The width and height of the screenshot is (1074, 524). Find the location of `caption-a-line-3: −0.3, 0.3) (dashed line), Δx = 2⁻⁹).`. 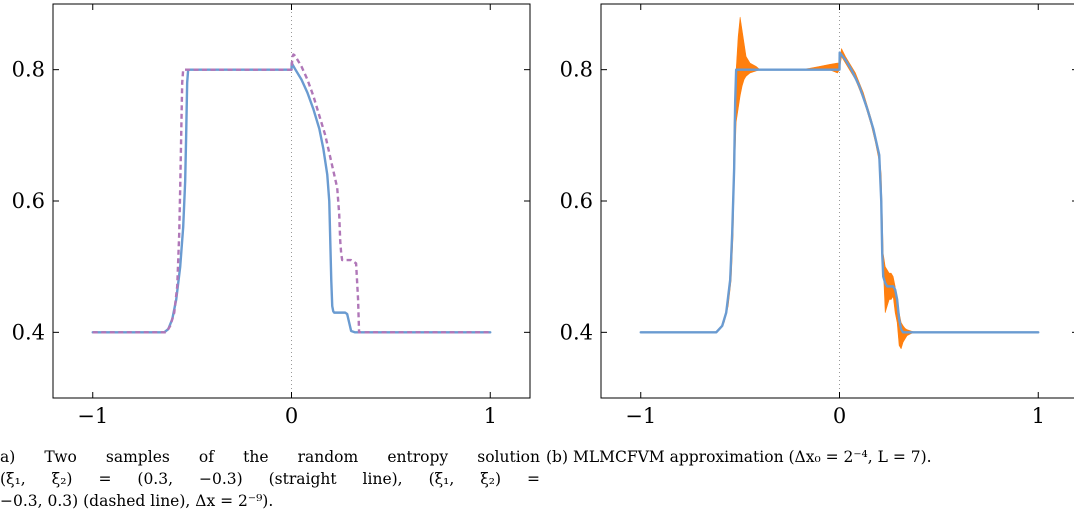

caption-a-line-3: −0.3, 0.3) (dashed line), Δx = 2⁻⁹). is located at coordinates (137, 501).